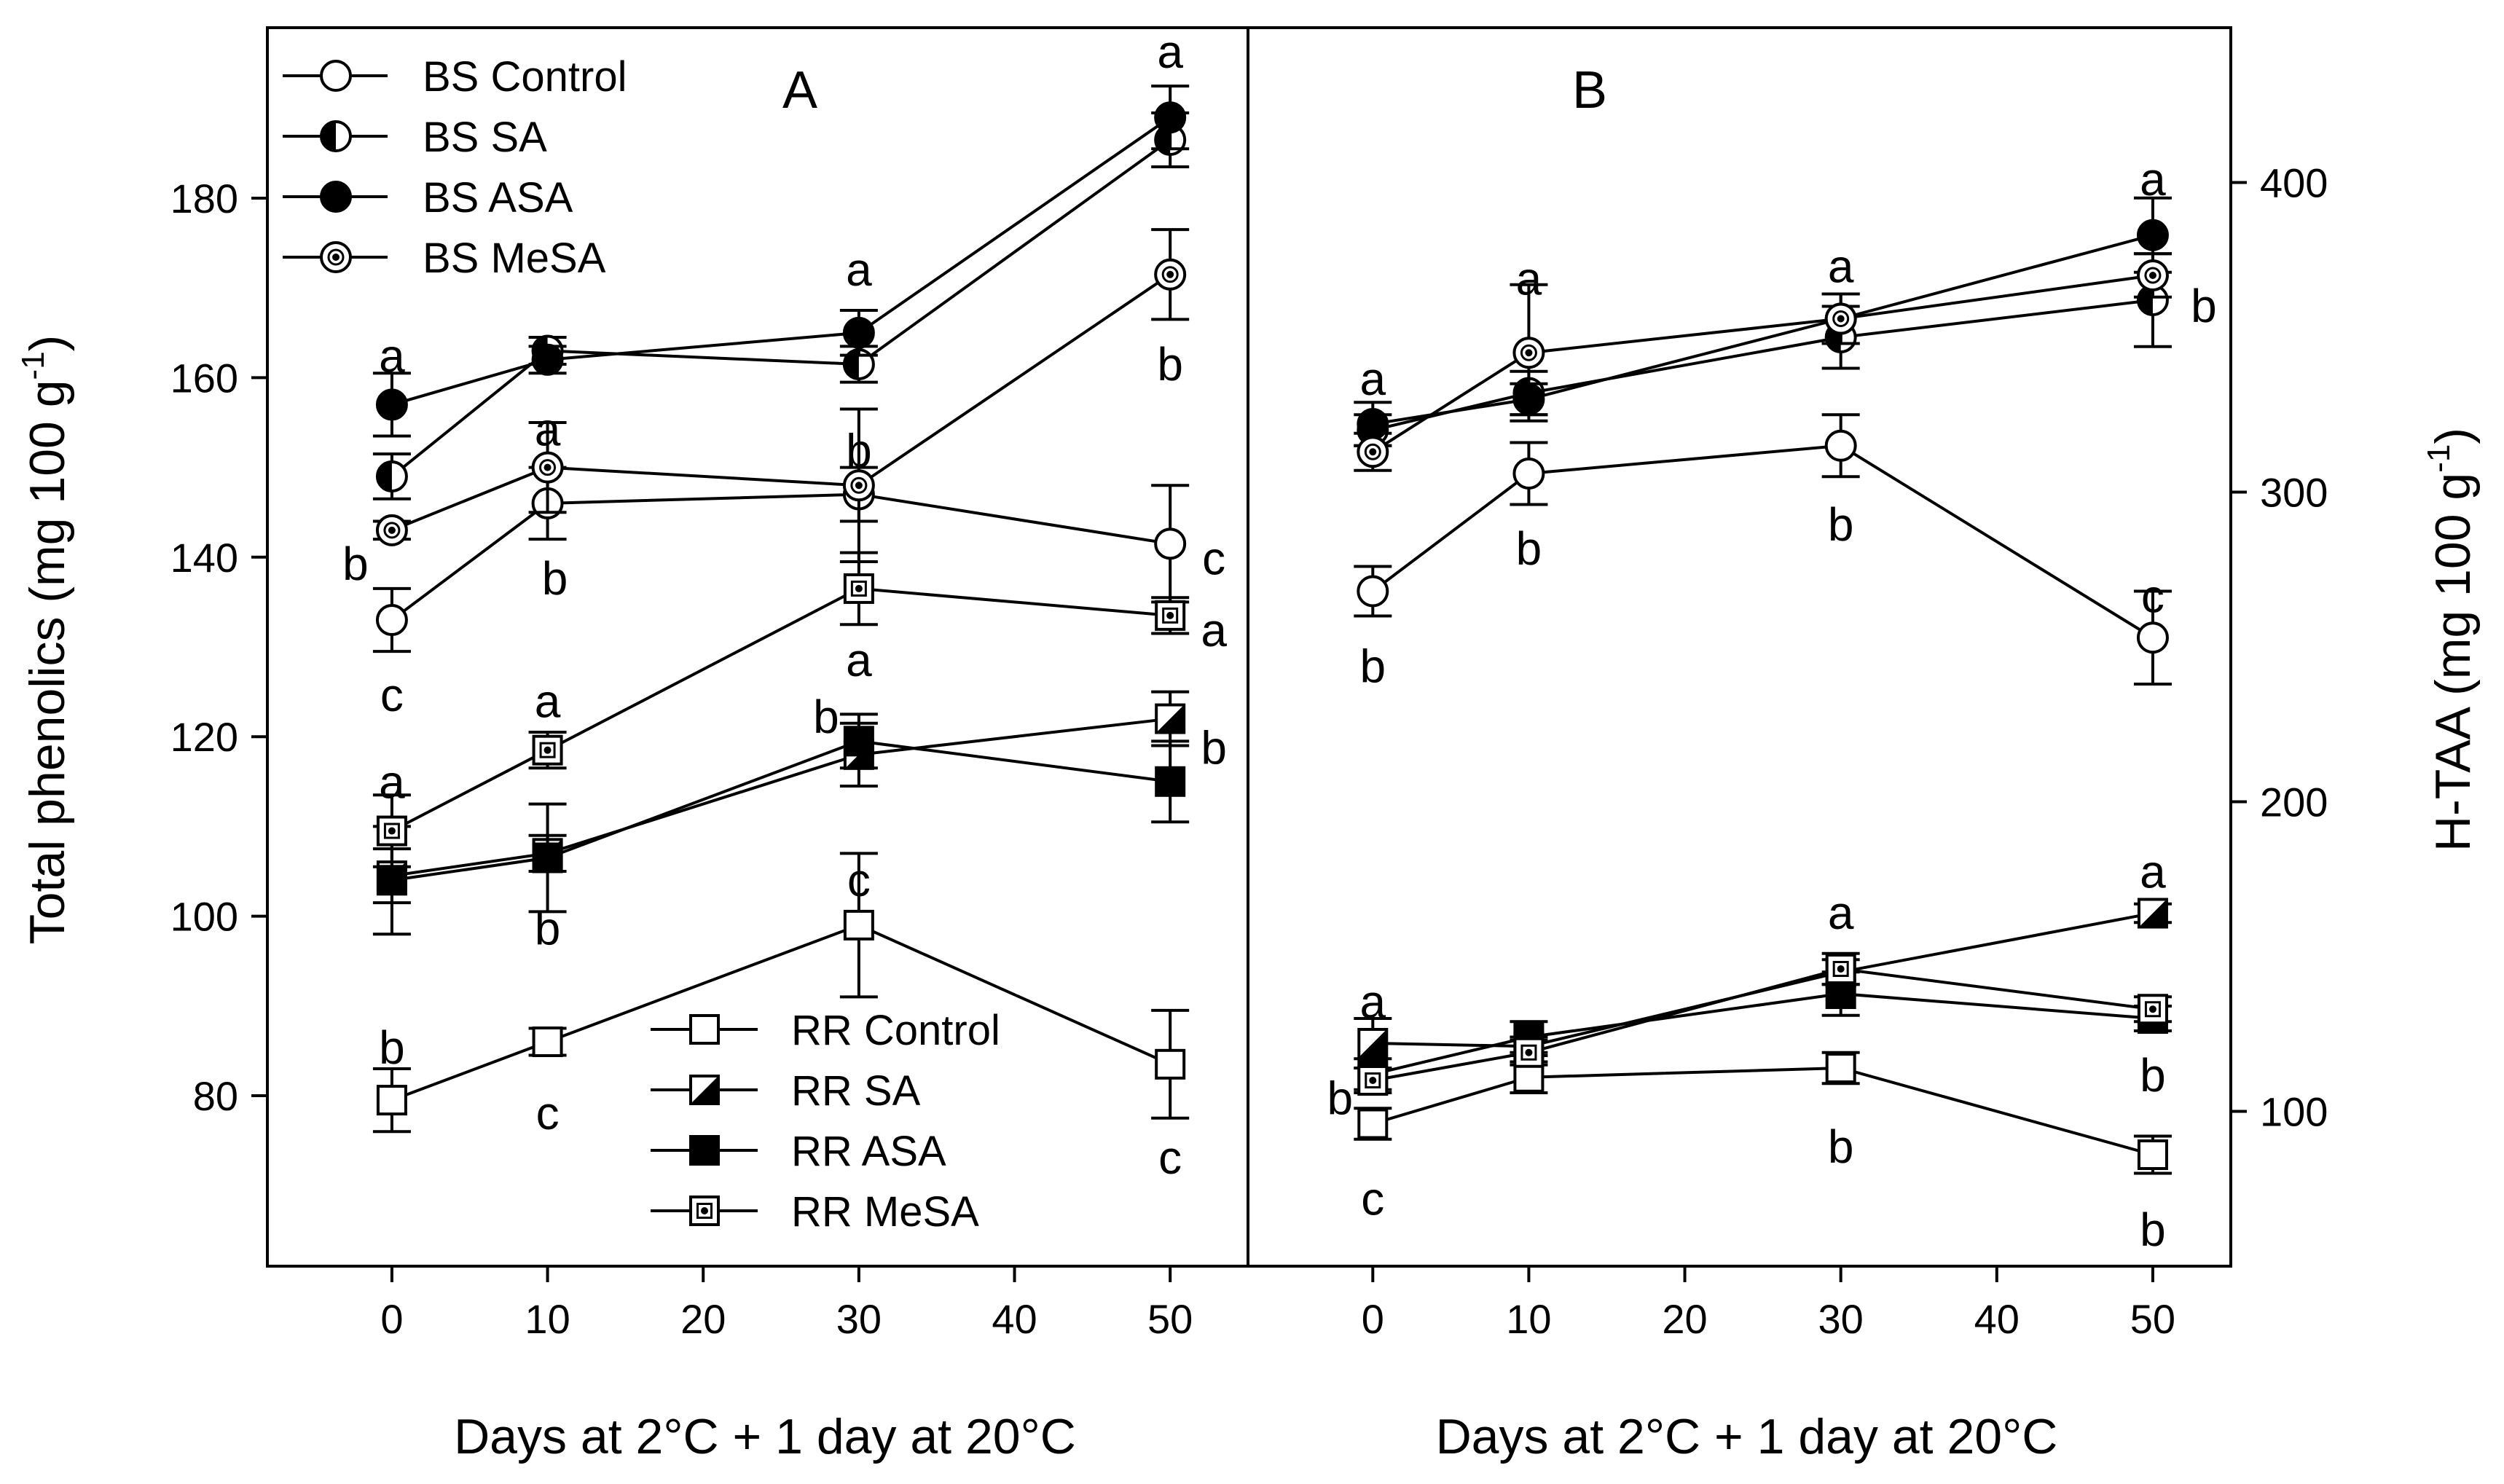  Describe the element at coordinates (1340, 1098) in the screenshot. I see `panel-b-rr-asa-letter: b` at that location.